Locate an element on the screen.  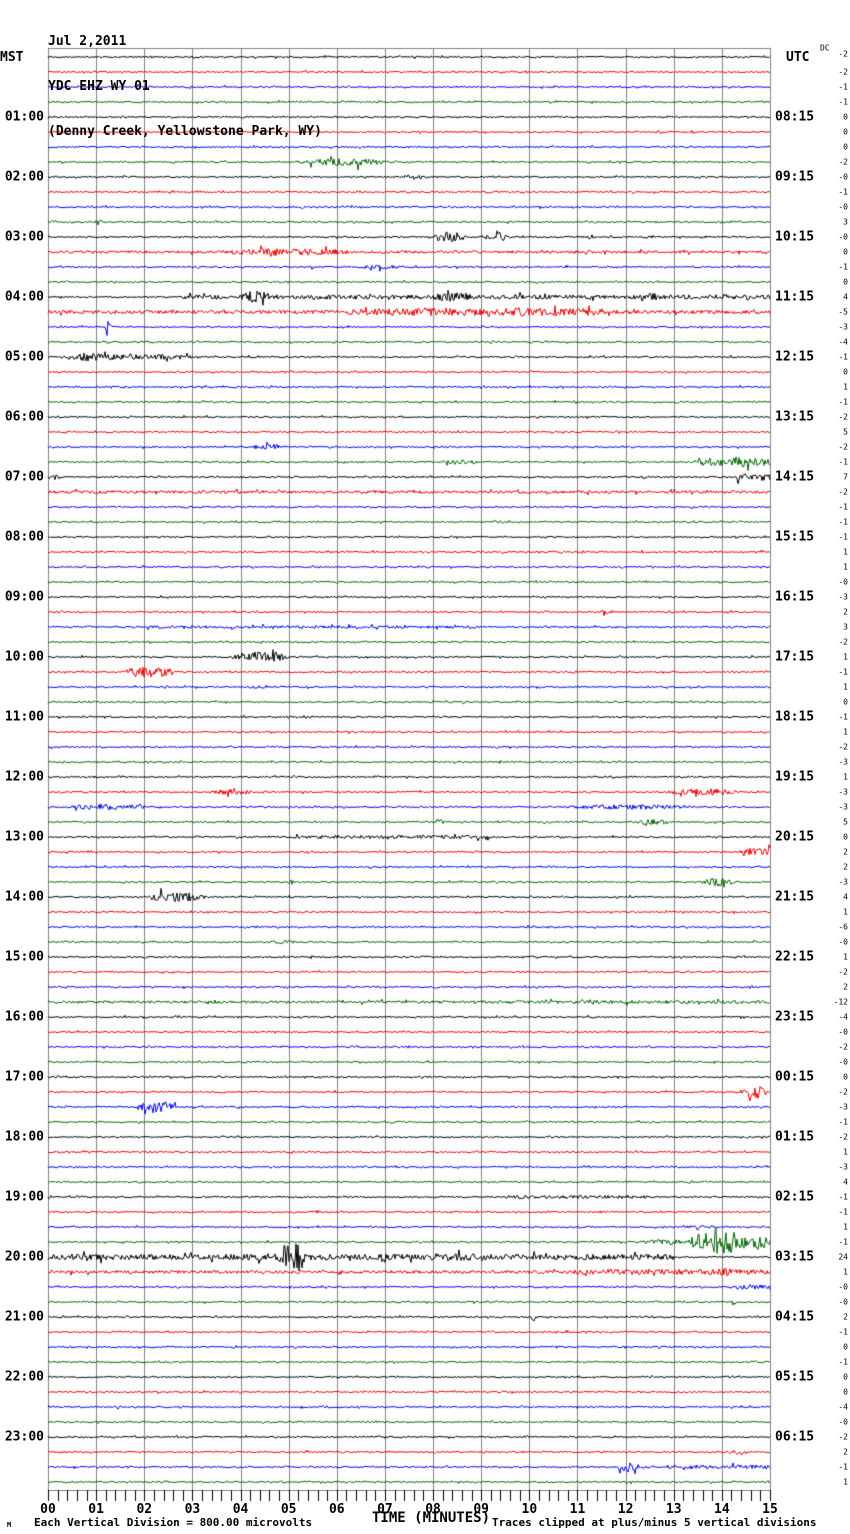
minute-label: 01 is located at coordinates (96, 1509).